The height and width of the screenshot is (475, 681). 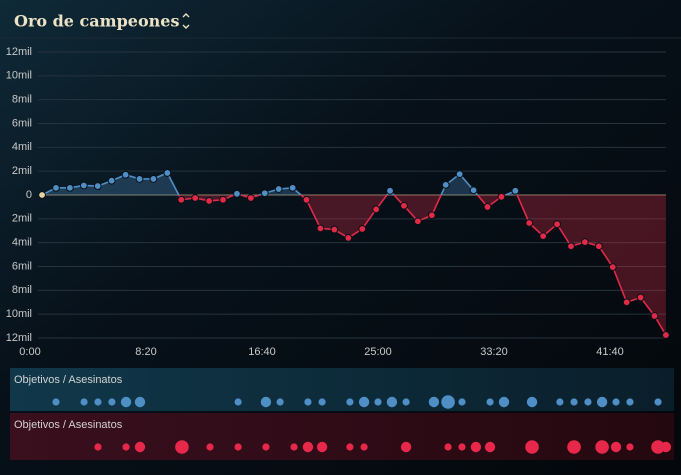 What do you see at coordinates (378, 352) in the screenshot?
I see `x-tick-label: 25:00` at bounding box center [378, 352].